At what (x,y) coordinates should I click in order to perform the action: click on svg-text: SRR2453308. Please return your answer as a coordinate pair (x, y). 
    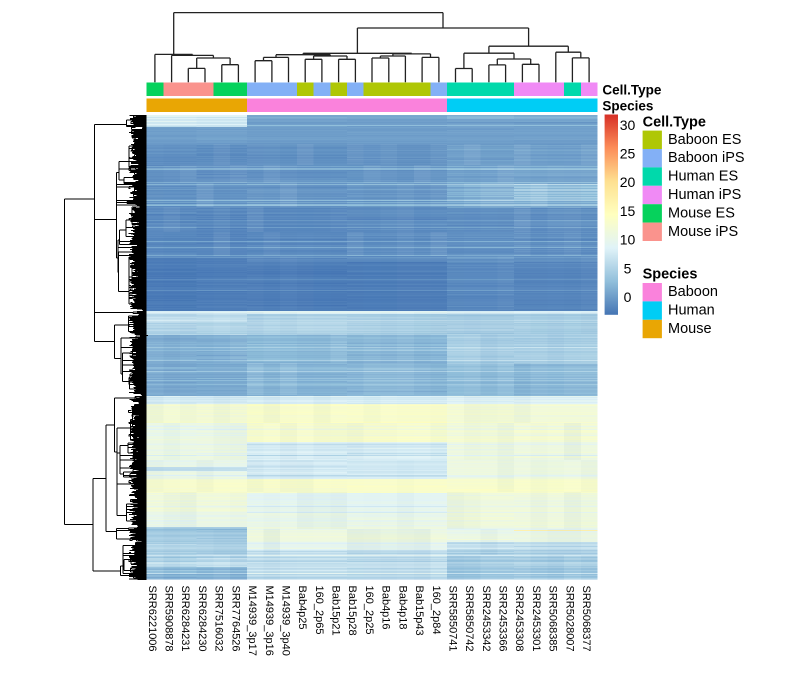
    Looking at the image, I should click on (519, 619).